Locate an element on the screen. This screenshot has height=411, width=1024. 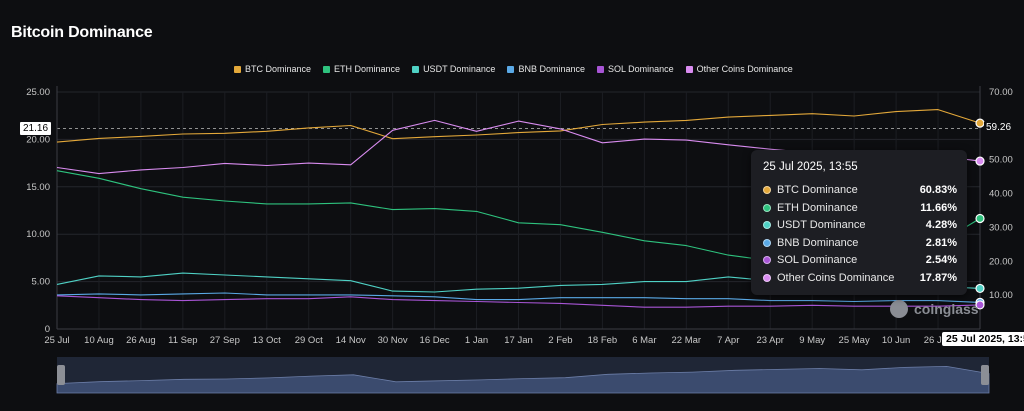
navigator-left-handle is located at coordinates (61, 375).